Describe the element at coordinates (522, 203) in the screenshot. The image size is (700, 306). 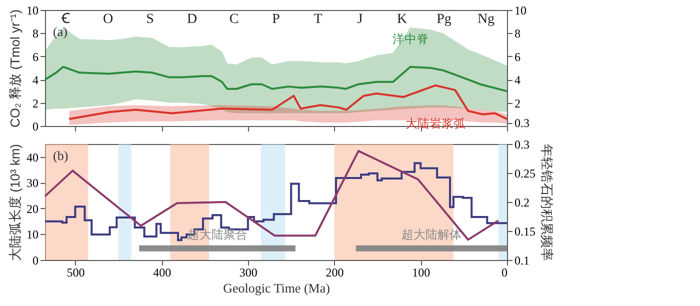
I see `y2-tick-label: 0.2` at that location.